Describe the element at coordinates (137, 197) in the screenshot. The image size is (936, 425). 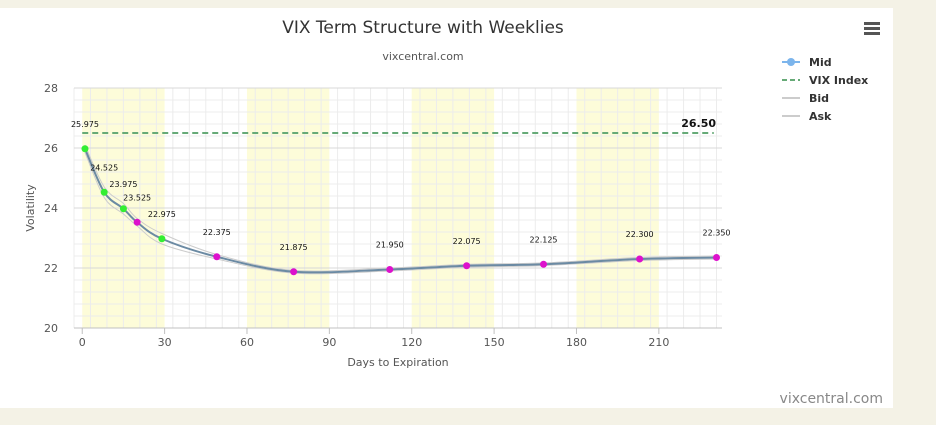
I see `mid-data-label: 23.525` at that location.